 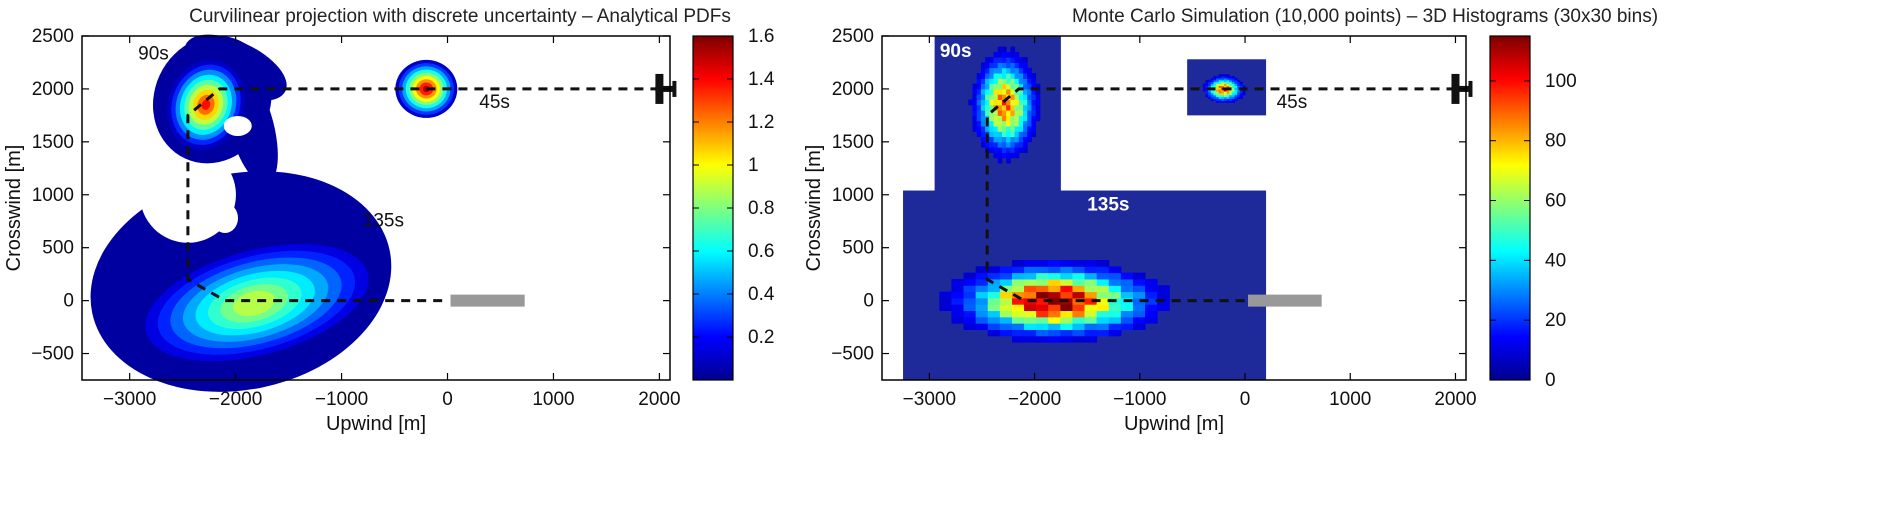 I want to click on time-label: 45s, so click(x=494, y=102).